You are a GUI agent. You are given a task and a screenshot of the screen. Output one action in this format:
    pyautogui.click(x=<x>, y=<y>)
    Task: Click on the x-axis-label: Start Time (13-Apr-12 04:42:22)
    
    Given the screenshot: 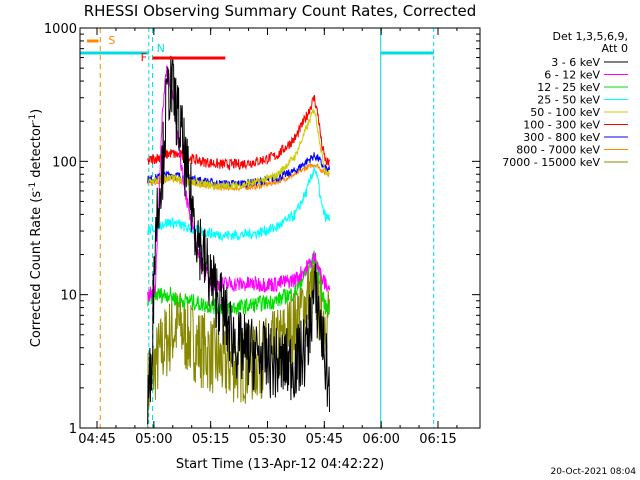 What is the action you would take?
    pyautogui.click(x=280, y=464)
    